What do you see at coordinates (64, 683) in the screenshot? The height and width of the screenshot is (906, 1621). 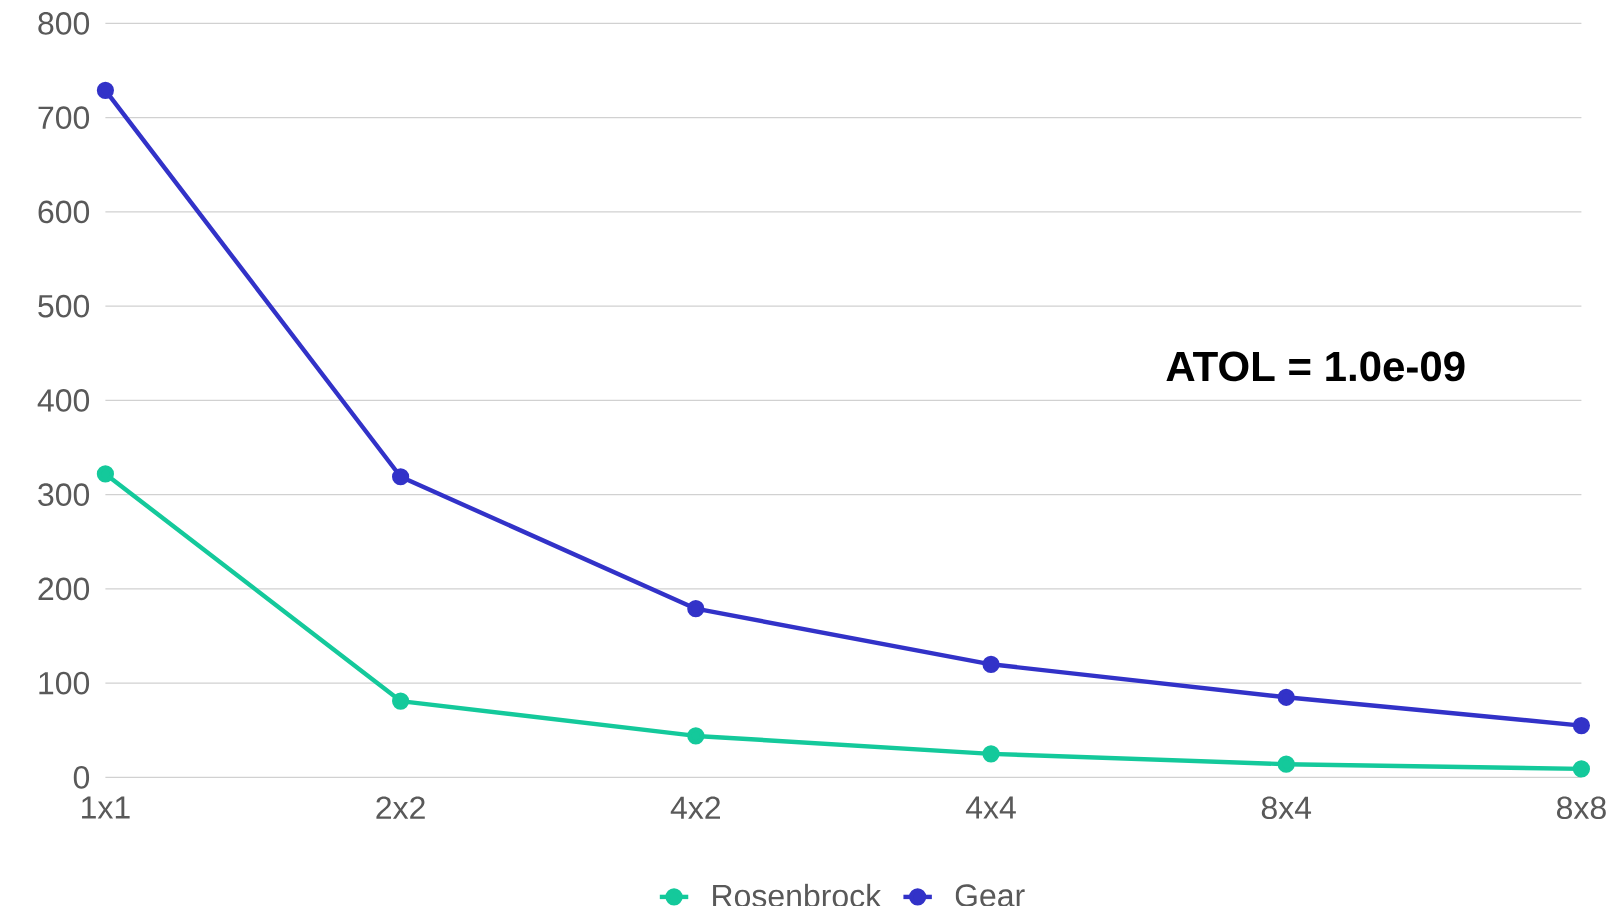 I see `y-tick-label: 100` at bounding box center [64, 683].